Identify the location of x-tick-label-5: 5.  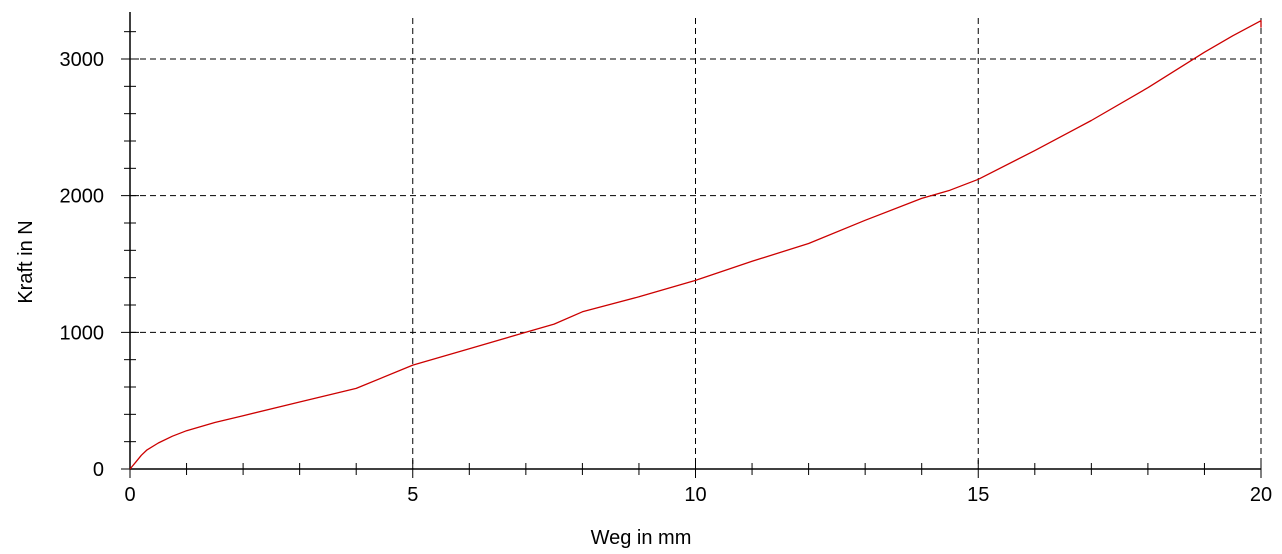
(412, 495).